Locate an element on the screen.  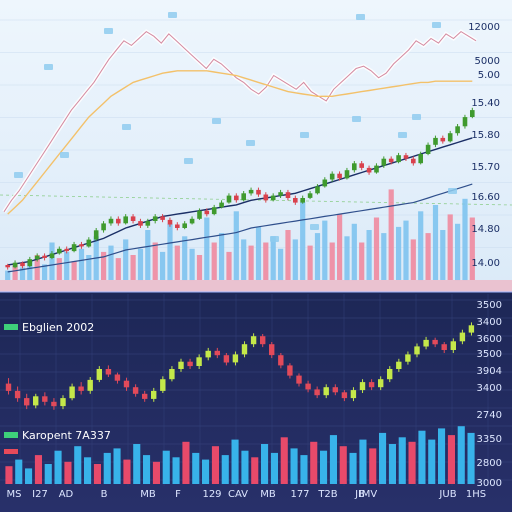
lower-x-tick-label: IMV is located at coordinates (368, 494).